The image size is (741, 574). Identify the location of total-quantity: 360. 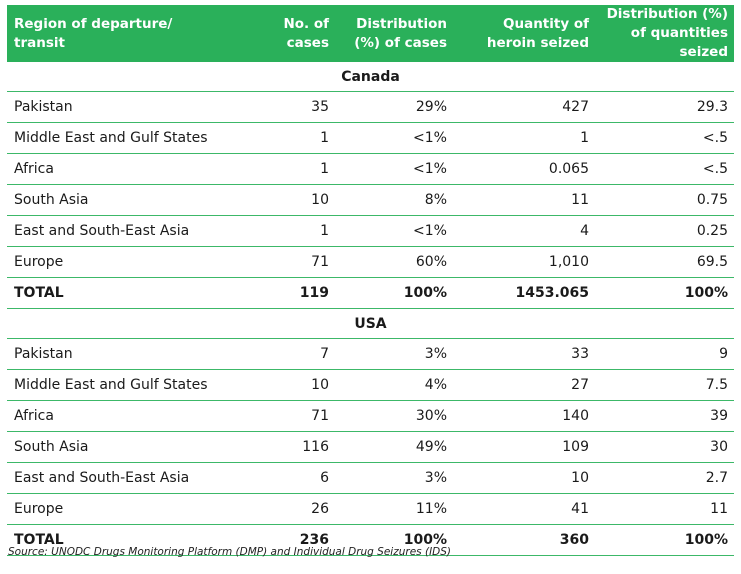
(524, 540).